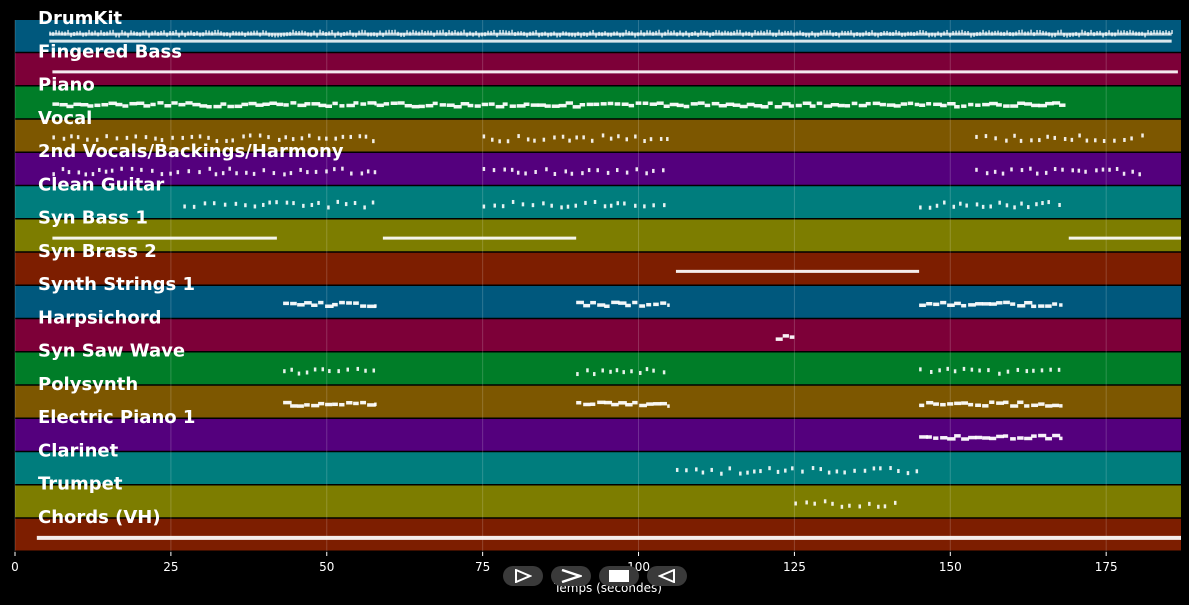 The width and height of the screenshot is (1189, 605). What do you see at coordinates (97, 251) in the screenshot?
I see `track-label: Syn Brass 2` at bounding box center [97, 251].